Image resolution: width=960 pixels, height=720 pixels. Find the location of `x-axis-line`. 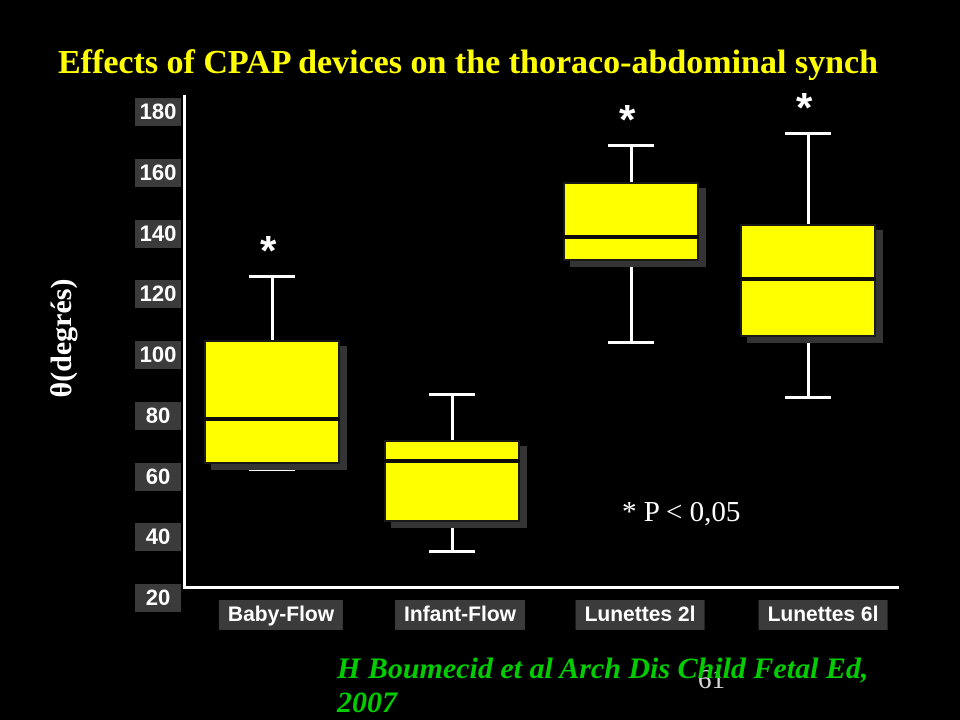

x-axis-line is located at coordinates (541, 587).